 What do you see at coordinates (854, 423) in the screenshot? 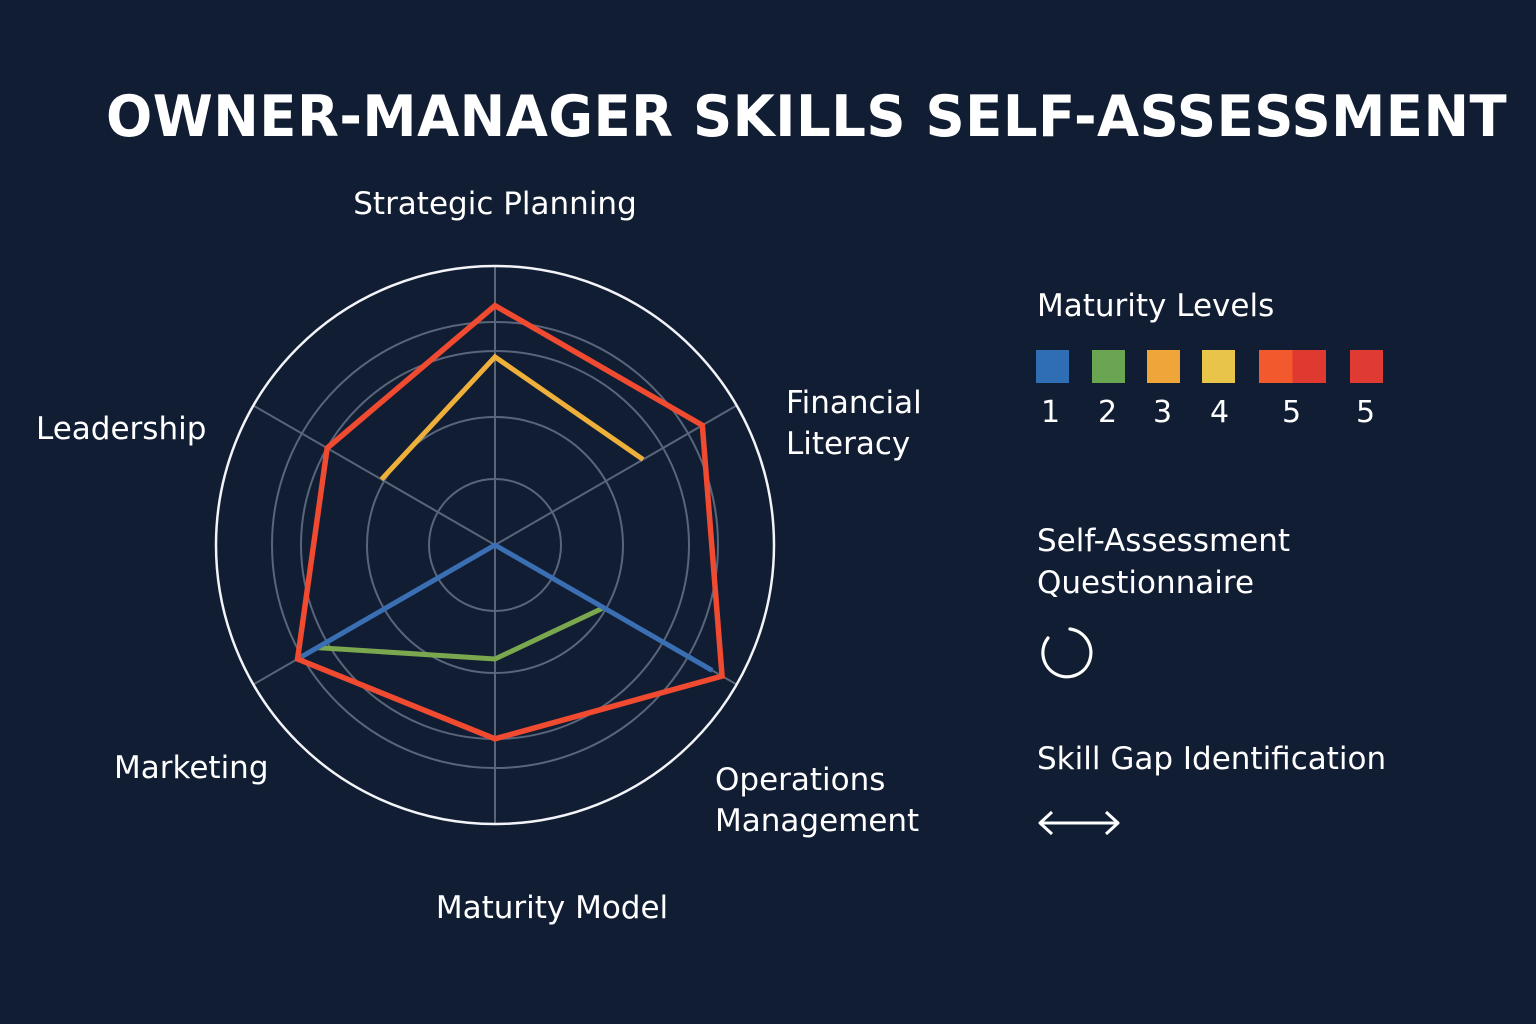
I see `axis-label-financial-literacy: Financial Literacy` at bounding box center [854, 423].